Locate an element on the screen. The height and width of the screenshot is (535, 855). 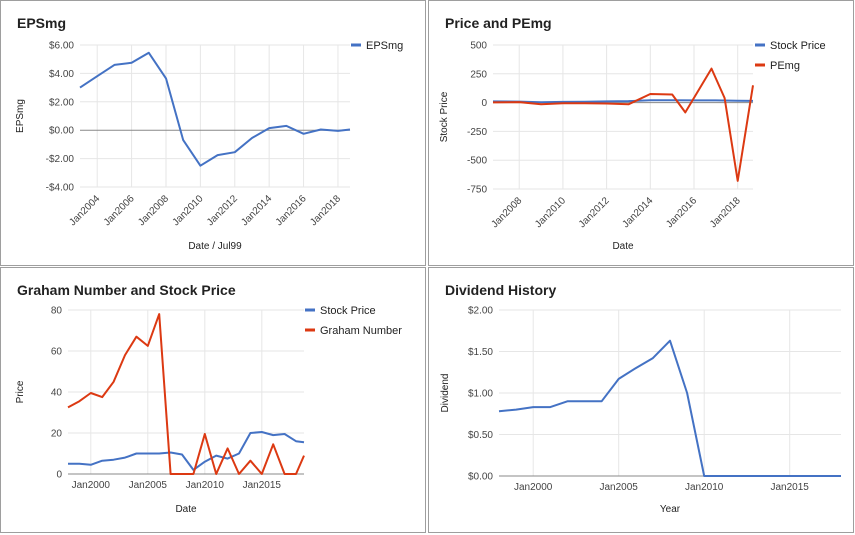
chart-title: Price and PEmg is located at coordinates (498, 23).